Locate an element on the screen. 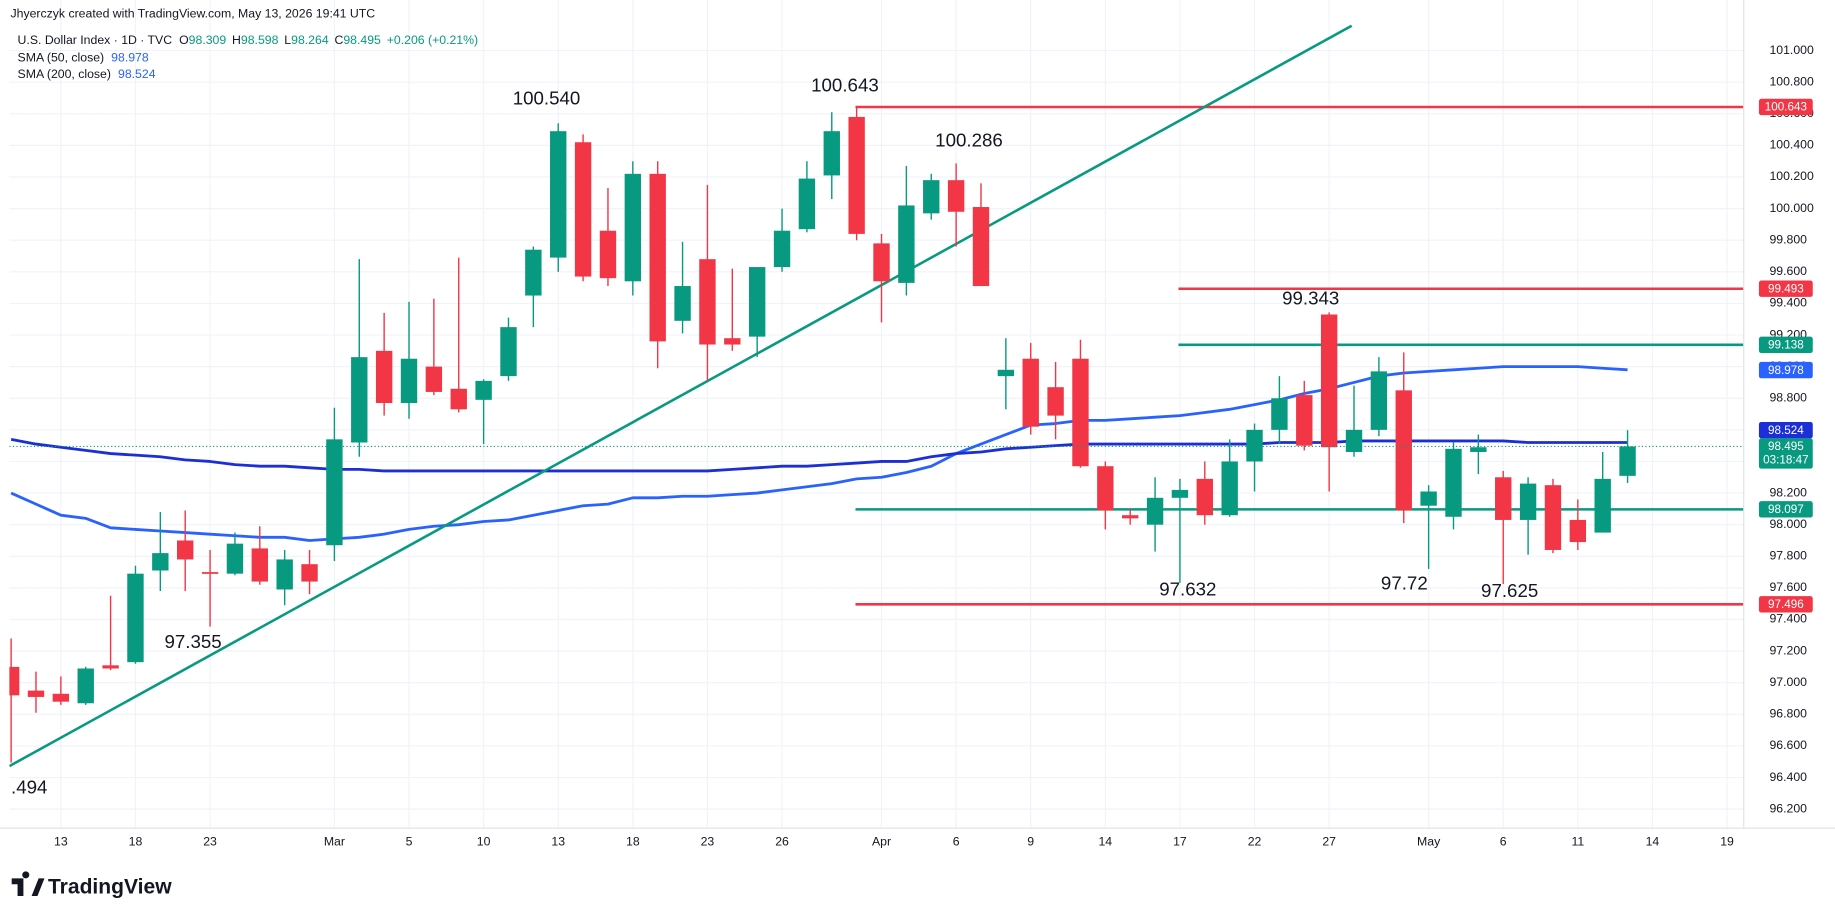 The image size is (1835, 917). y-tick-label: 97.800 is located at coordinates (1788, 556).